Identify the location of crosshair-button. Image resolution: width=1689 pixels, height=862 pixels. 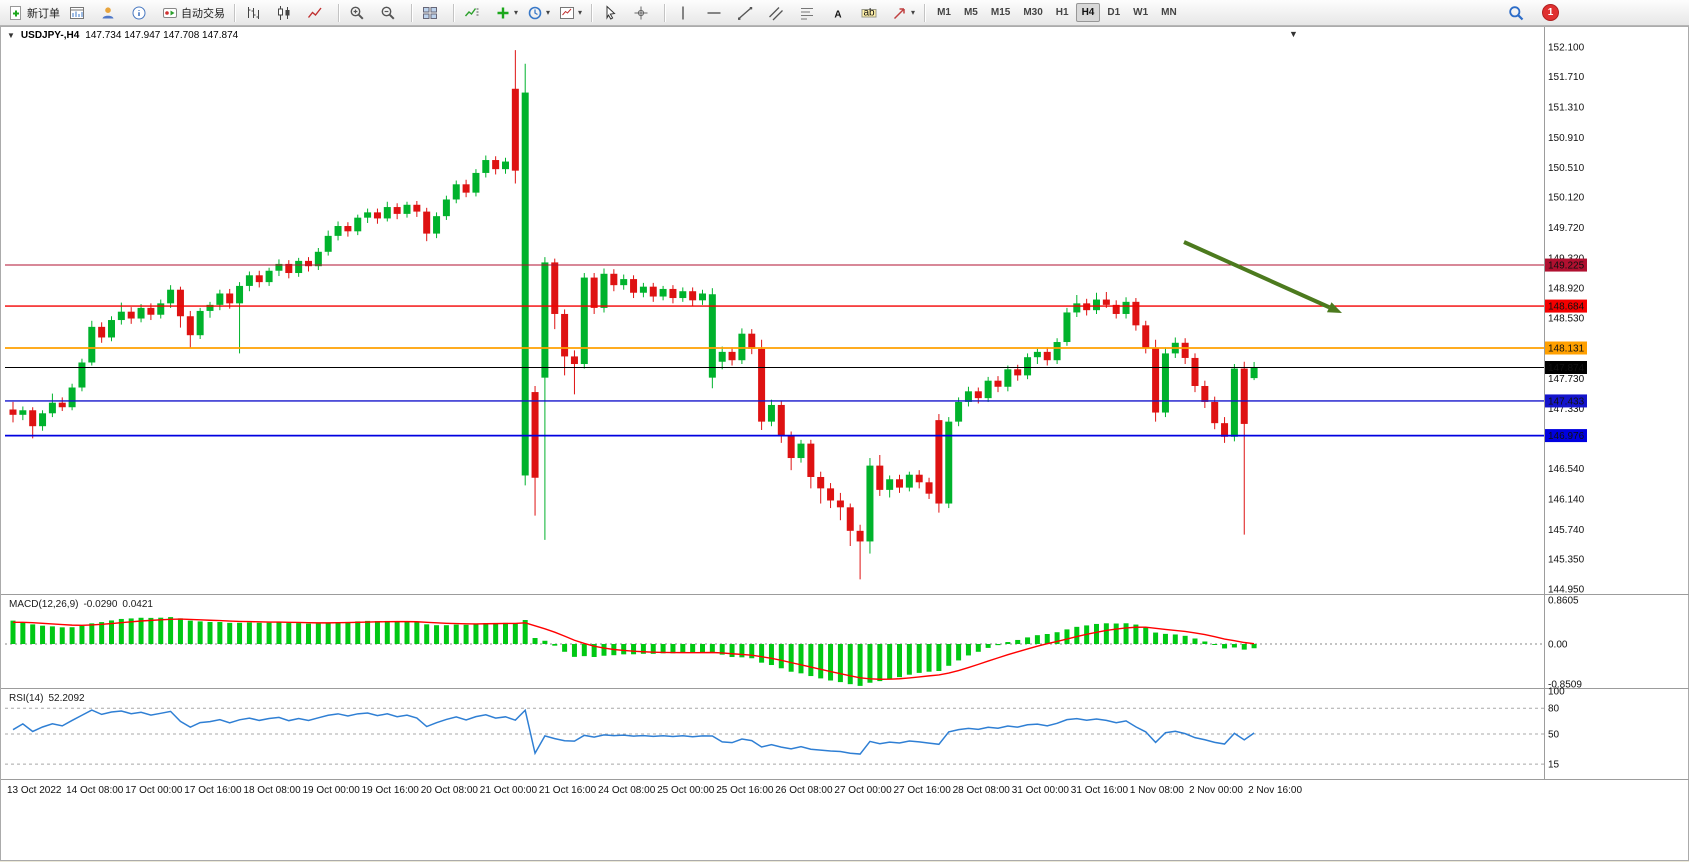
(644, 12).